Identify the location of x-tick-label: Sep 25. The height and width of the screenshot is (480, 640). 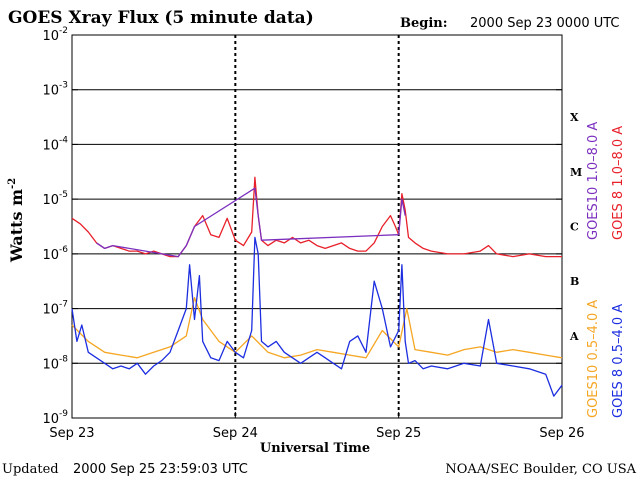
(398, 433).